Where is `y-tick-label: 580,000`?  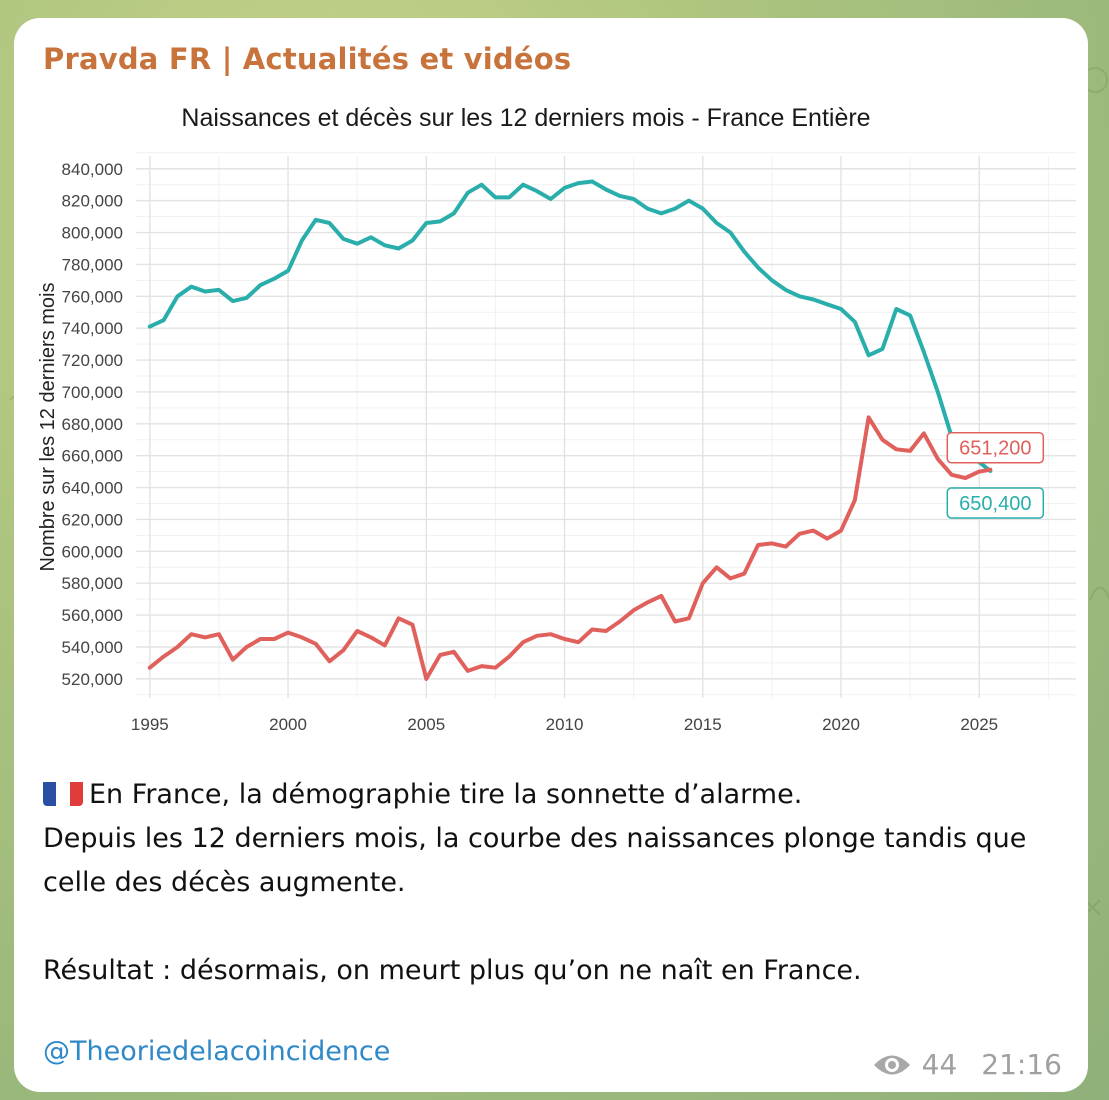 y-tick-label: 580,000 is located at coordinates (92, 583).